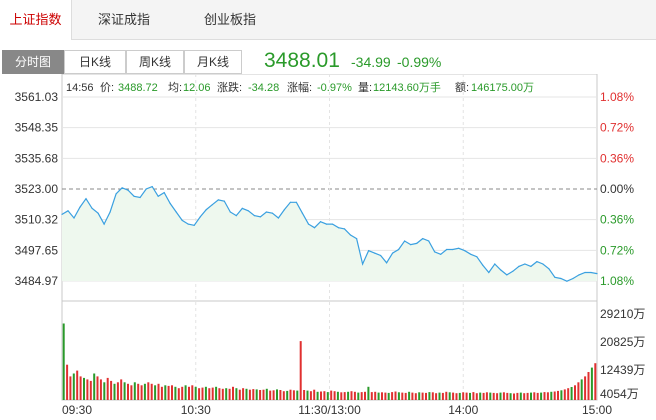  Describe the element at coordinates (95, 62) in the screenshot. I see `tab-daily-k: 日K线` at that location.